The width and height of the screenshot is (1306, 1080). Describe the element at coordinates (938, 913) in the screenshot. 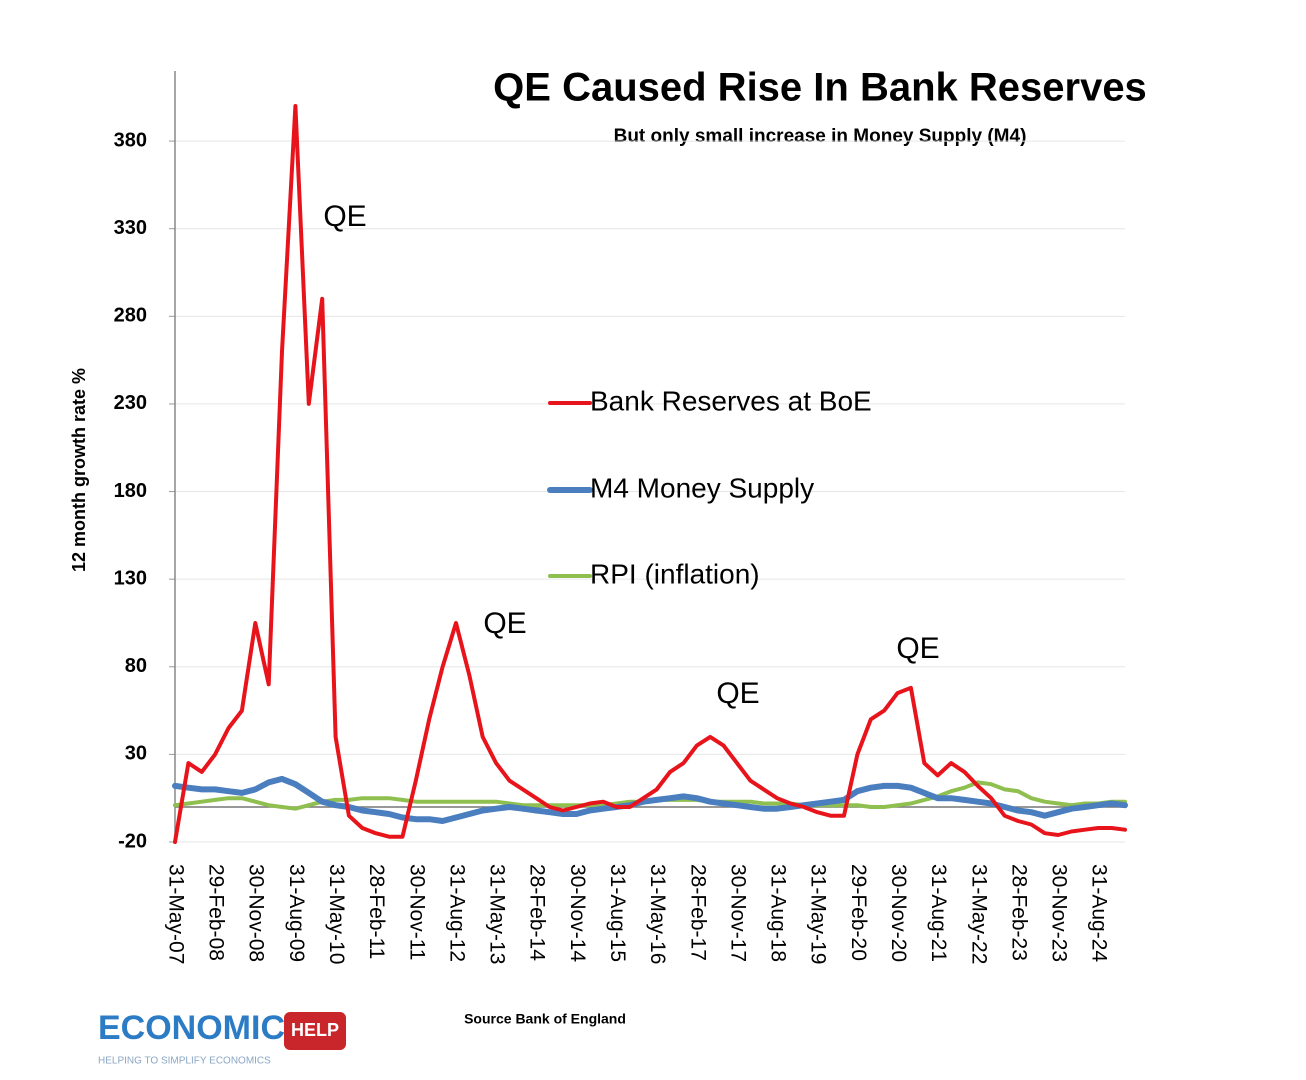

I see `x-tick-label: 31-Aug-21` at that location.